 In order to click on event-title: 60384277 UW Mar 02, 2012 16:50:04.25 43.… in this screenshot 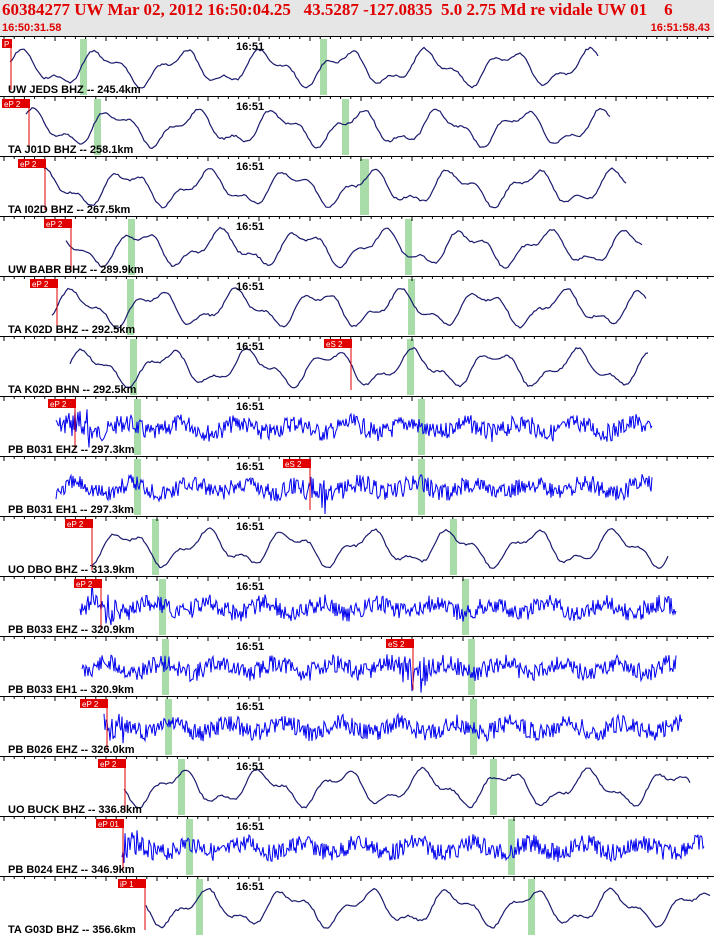, I will do `click(337, 9)`.